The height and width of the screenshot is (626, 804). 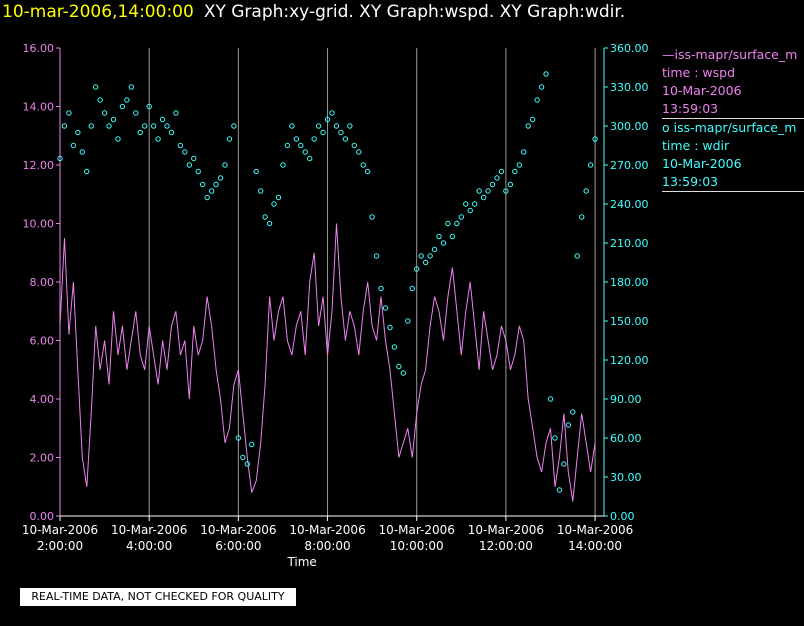 What do you see at coordinates (158, 597) in the screenshot?
I see `quality-note: REAL-TIME DATA, NOT CHECKED FOR QUALITY` at bounding box center [158, 597].